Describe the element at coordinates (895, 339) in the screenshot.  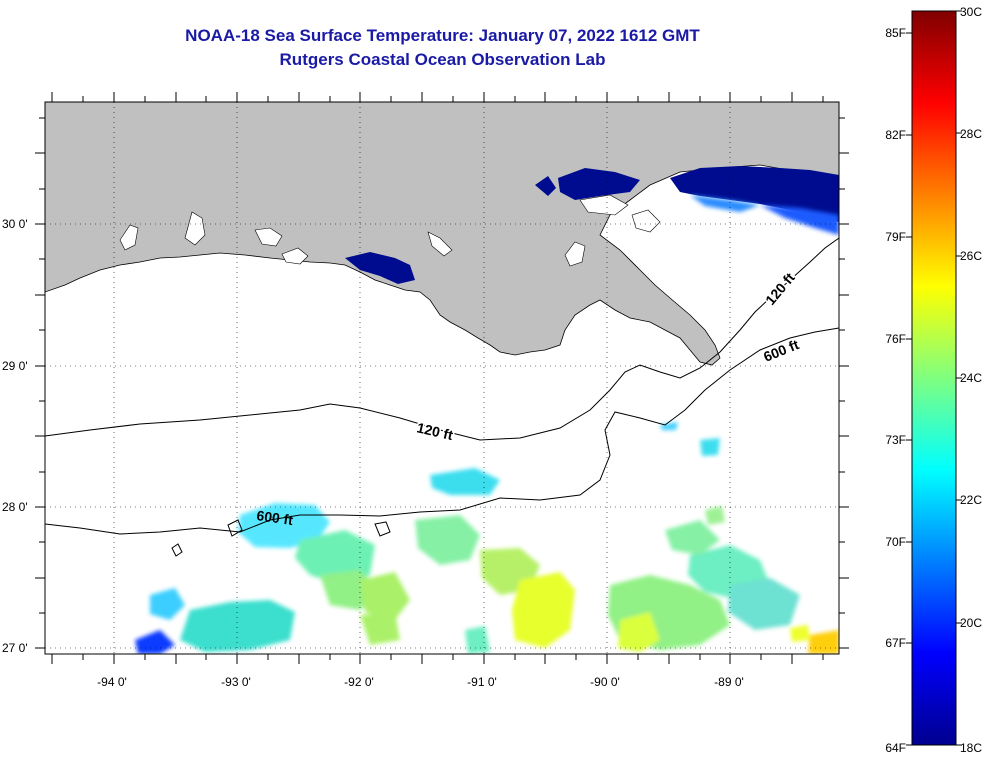
I see `colorbar-f-label: 76F` at that location.